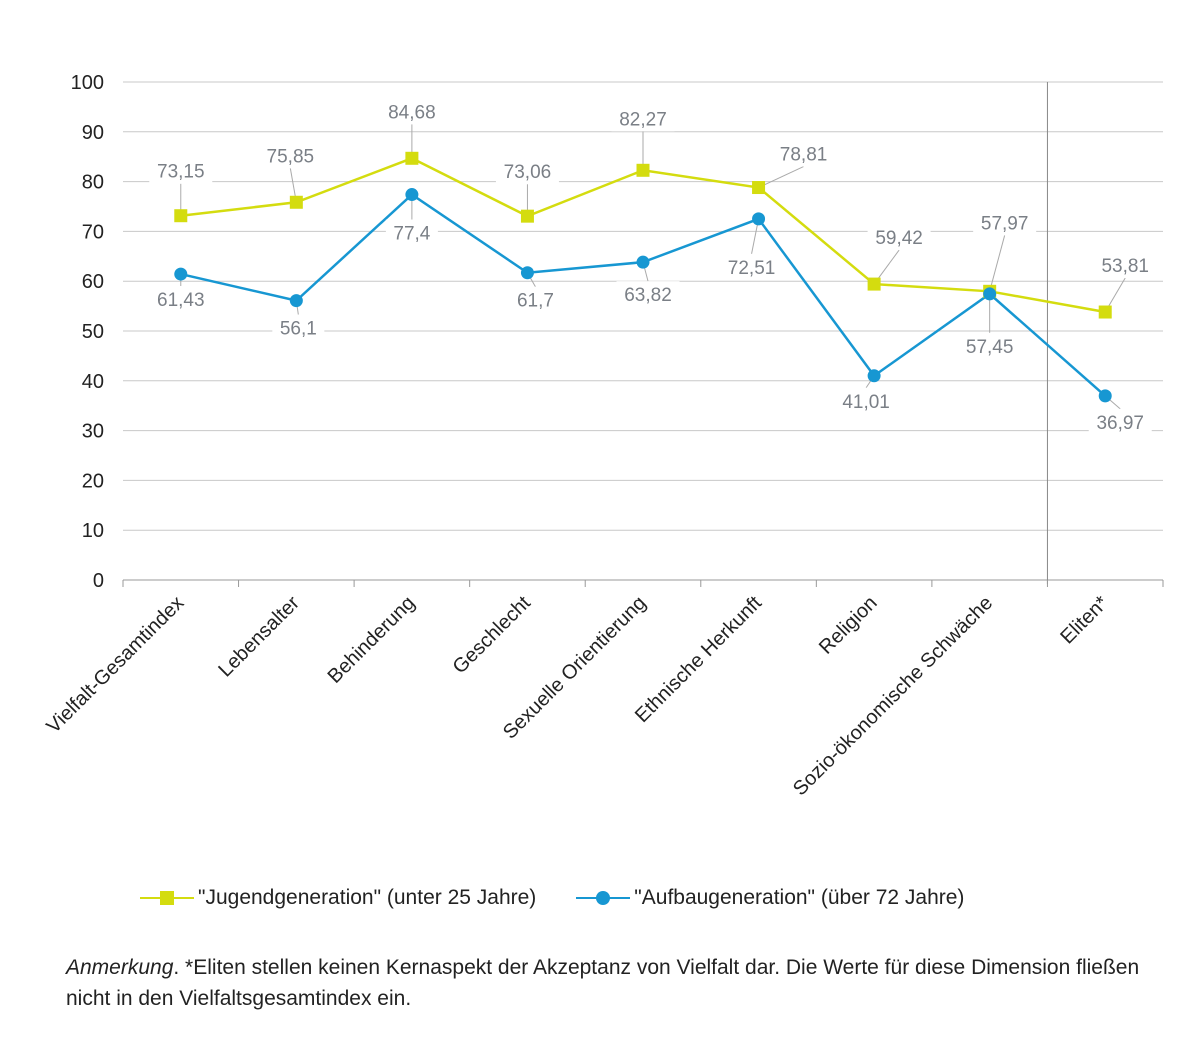  Describe the element at coordinates (167, 898) in the screenshot. I see `legend-swatch-square-icon` at that location.